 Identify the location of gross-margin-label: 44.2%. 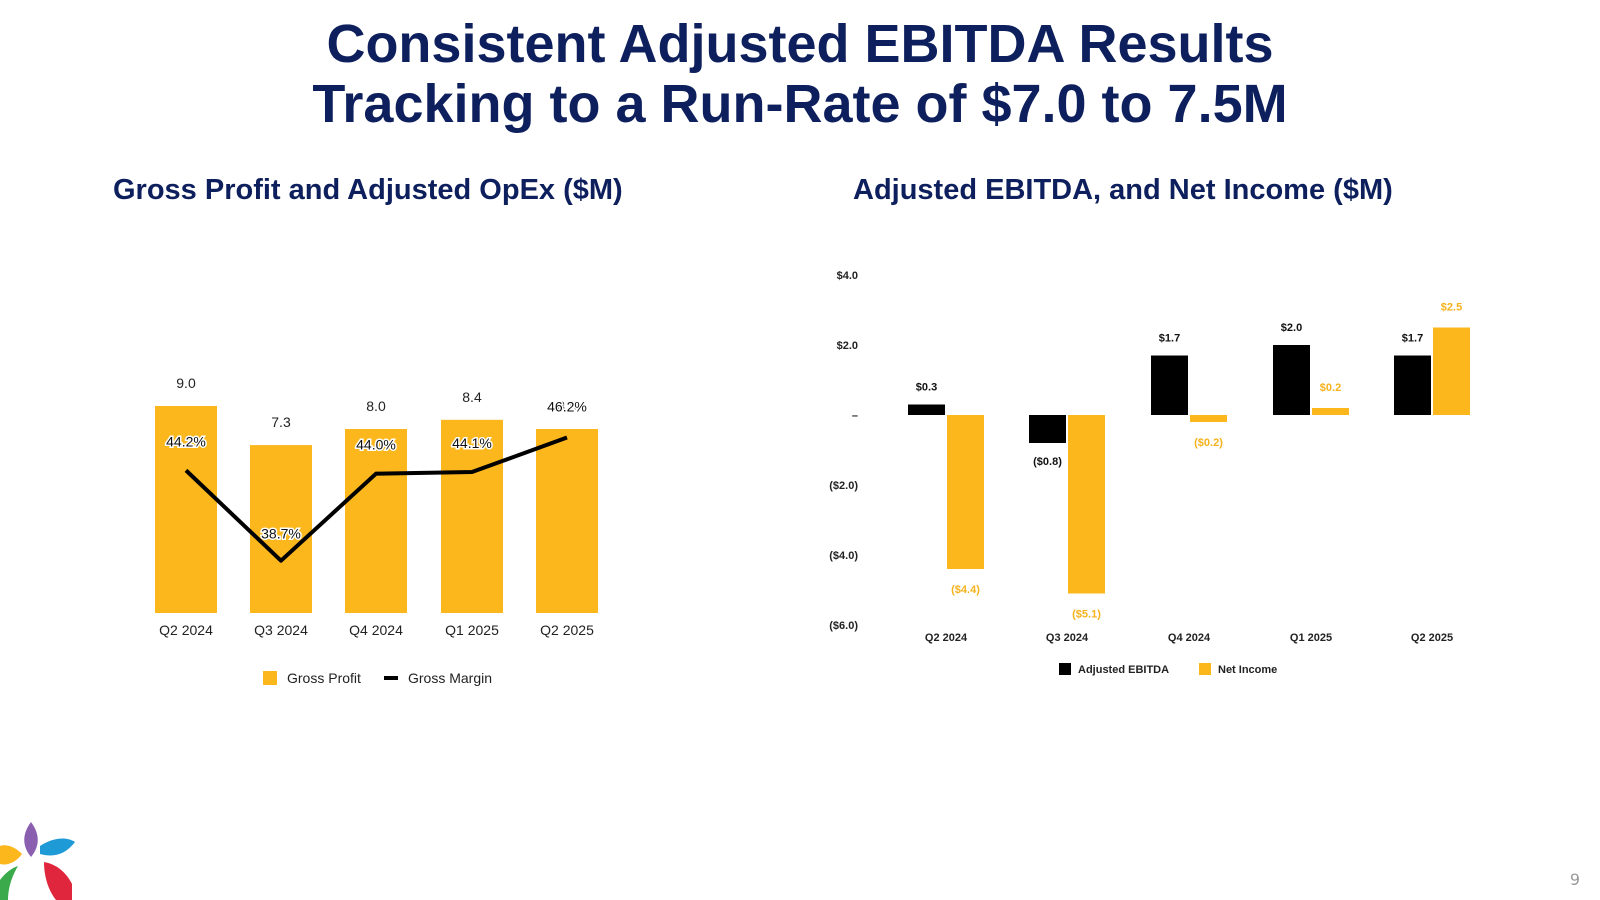
(186, 441).